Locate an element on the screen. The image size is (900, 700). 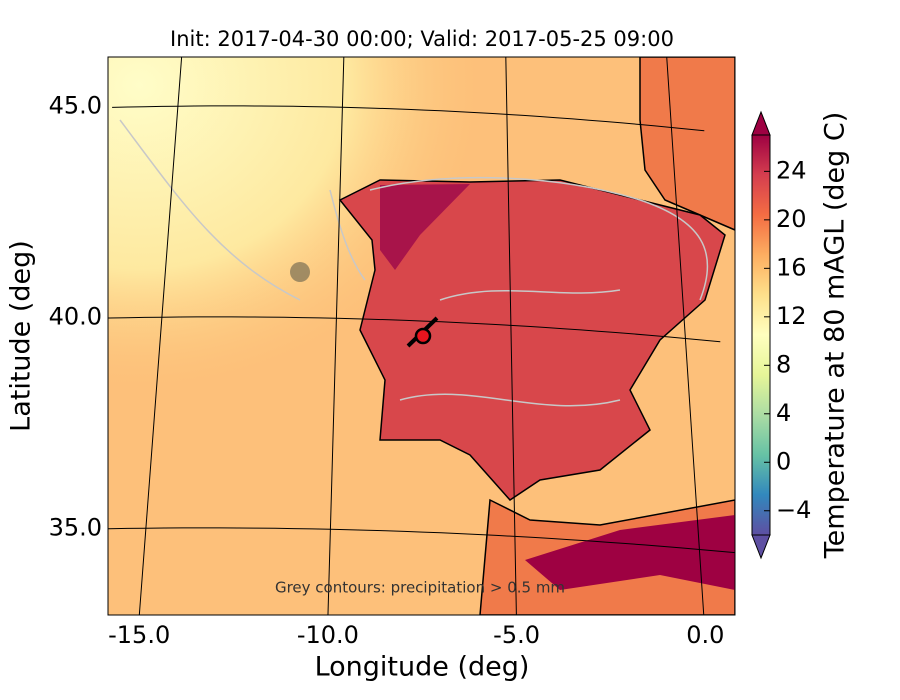
colorbar-tick-label: 4 is located at coordinates (783, 413).